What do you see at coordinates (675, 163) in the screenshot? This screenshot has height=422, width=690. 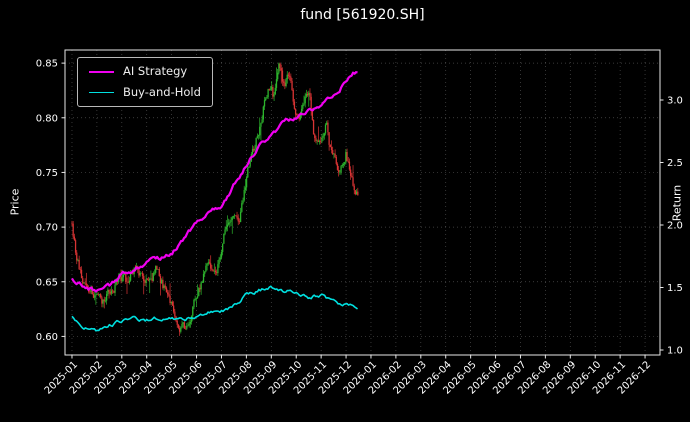 I see `svg-text: 2.5` at bounding box center [675, 163].